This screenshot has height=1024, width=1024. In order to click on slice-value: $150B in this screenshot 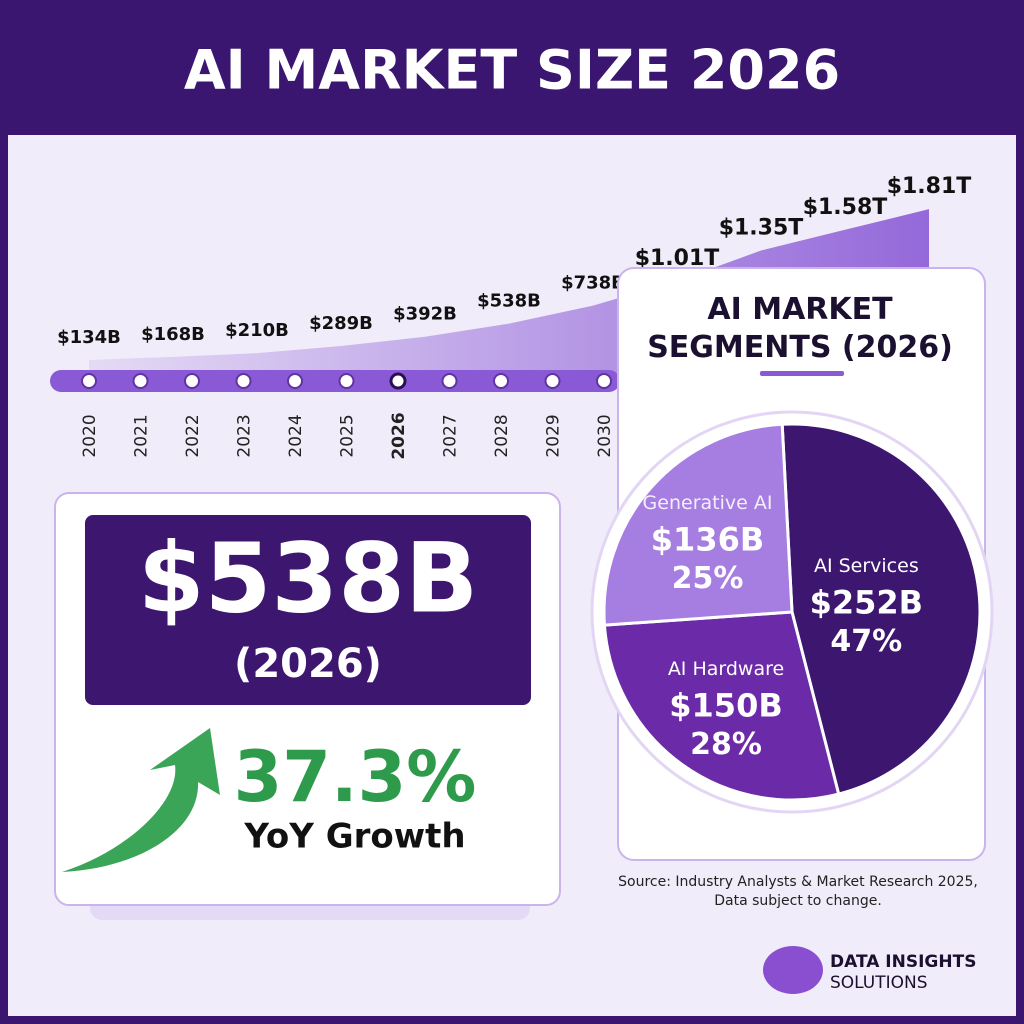, I will do `click(725, 705)`.